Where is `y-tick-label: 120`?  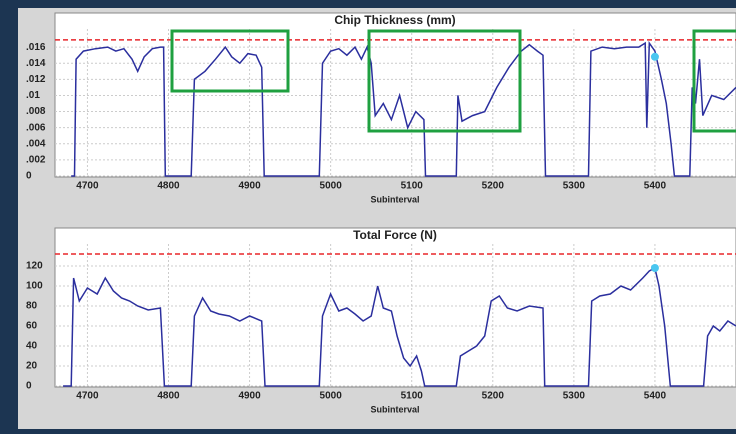 y-tick-label: 120 is located at coordinates (34, 266).